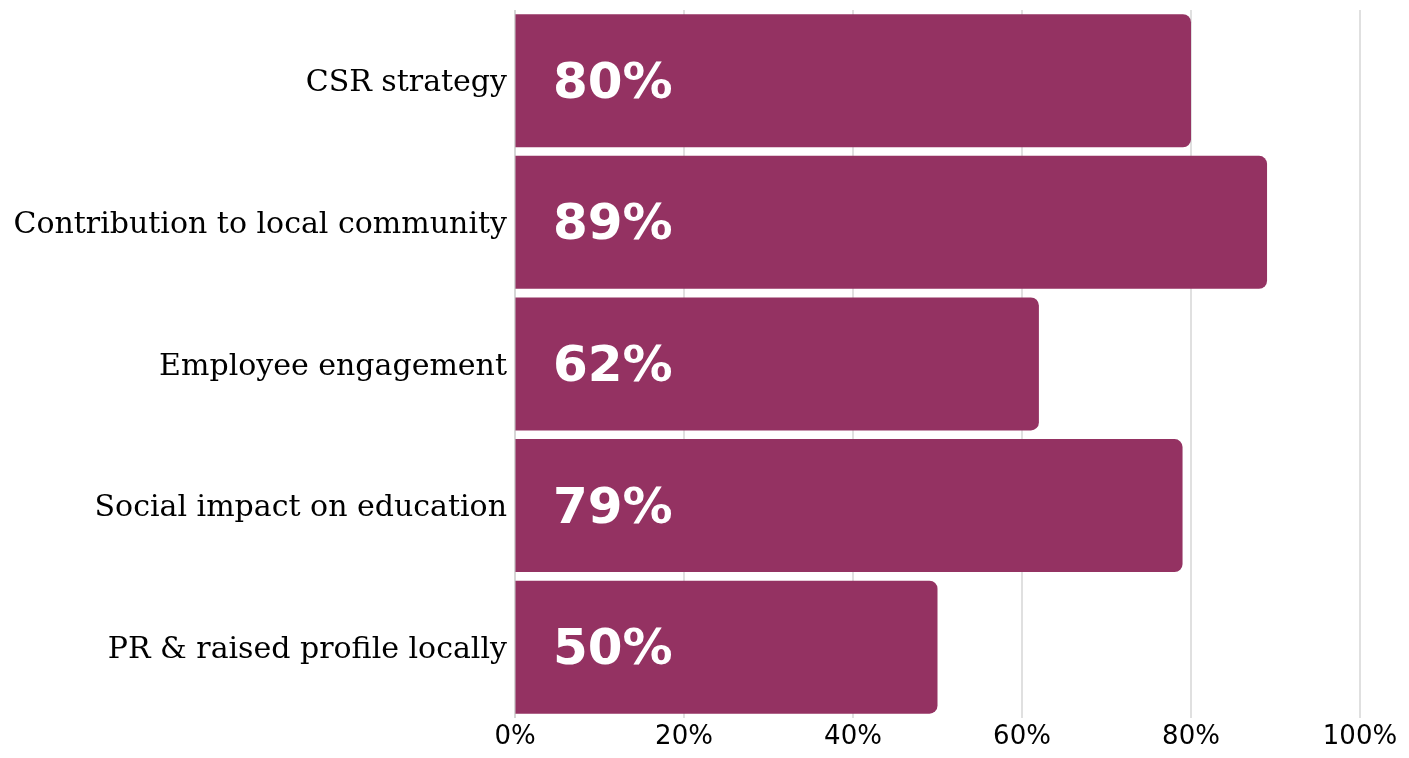 This screenshot has height=758, width=1409. I want to click on data-label: 89%, so click(613, 222).